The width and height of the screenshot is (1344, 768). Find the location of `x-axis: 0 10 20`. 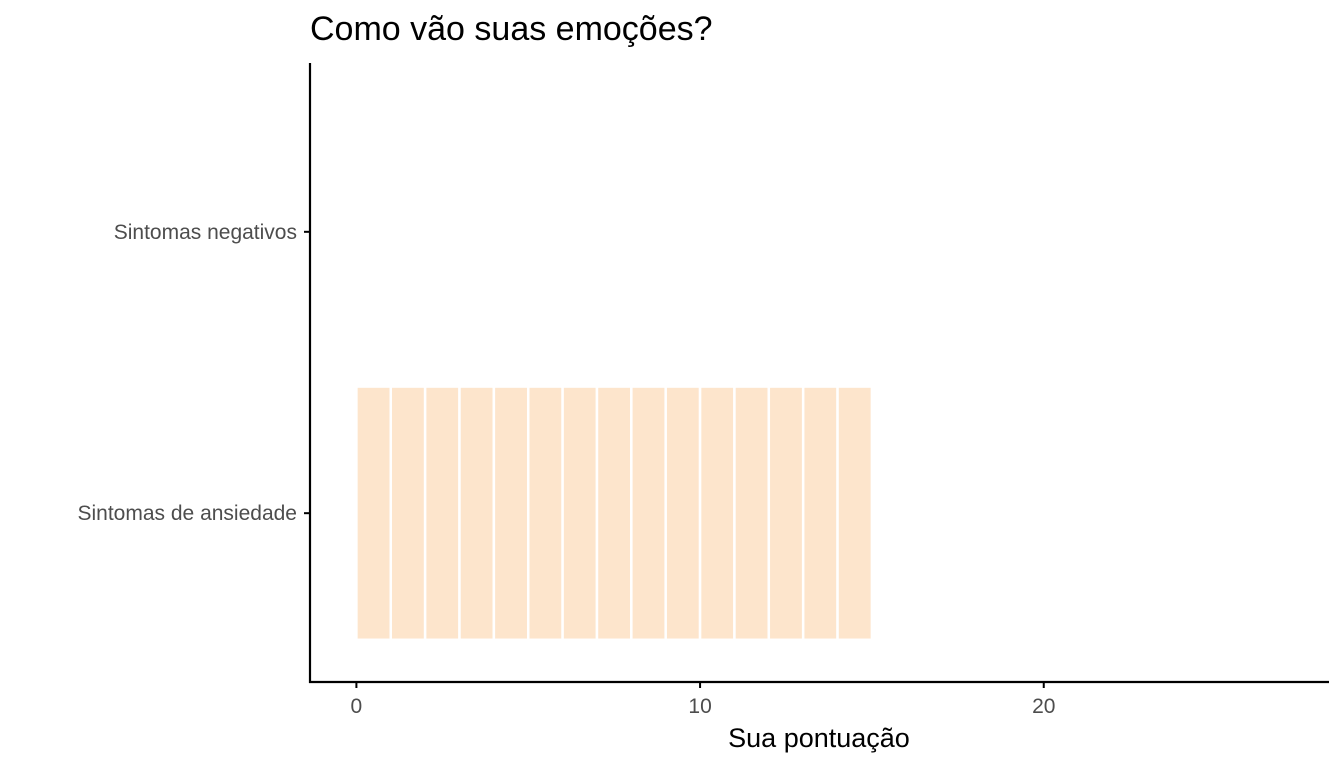

x-axis: 0 10 20 is located at coordinates (703, 700).